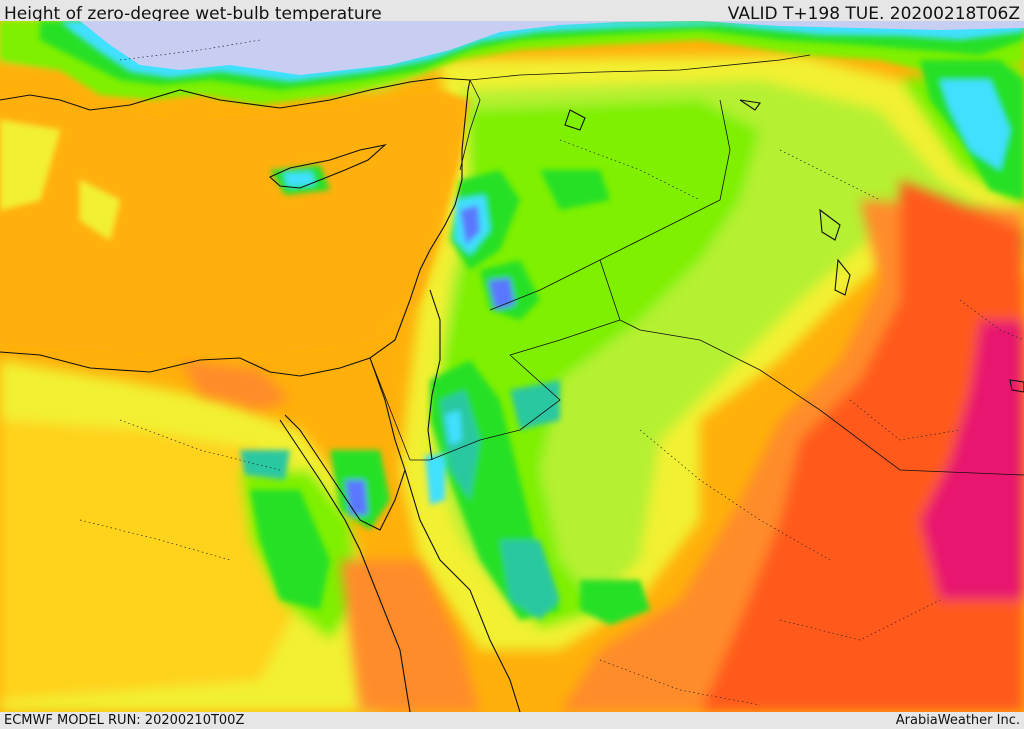  What do you see at coordinates (124, 720) in the screenshot?
I see `model-run-label: ECMWF MODEL RUN: 20200210T00Z` at bounding box center [124, 720].